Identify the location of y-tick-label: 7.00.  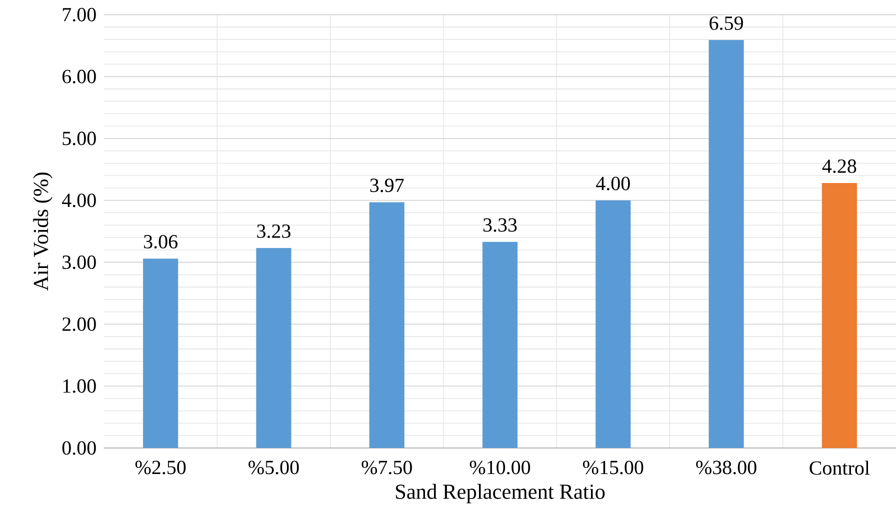
(79, 15).